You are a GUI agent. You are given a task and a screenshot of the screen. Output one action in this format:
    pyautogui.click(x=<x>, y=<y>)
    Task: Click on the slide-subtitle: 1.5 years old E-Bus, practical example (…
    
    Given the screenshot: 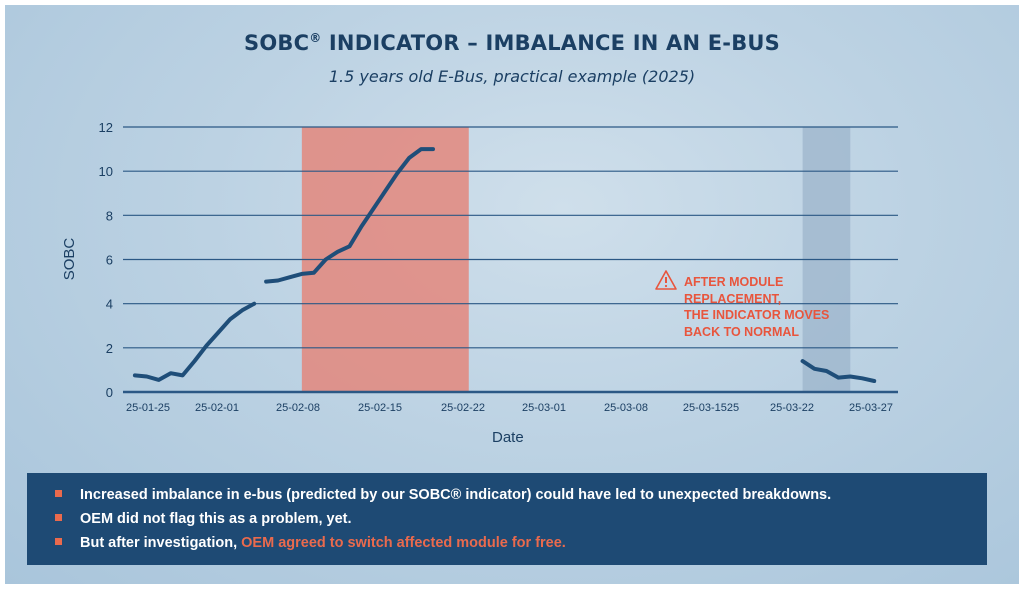 What is the action you would take?
    pyautogui.click(x=512, y=76)
    